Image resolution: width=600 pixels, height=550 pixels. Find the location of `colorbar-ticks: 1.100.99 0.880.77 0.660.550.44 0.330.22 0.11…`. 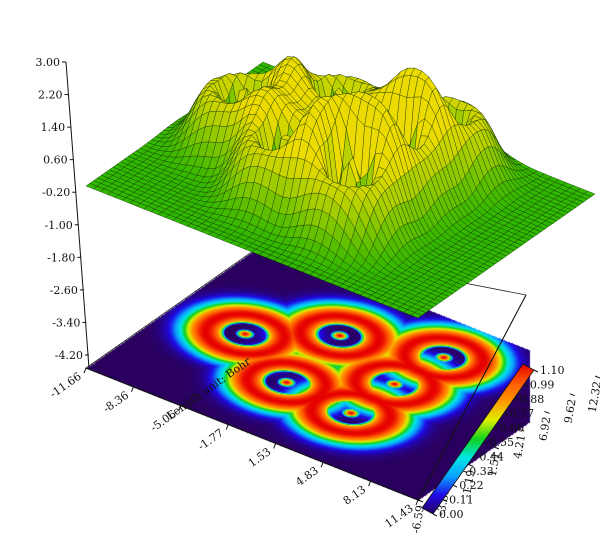

colorbar-ticks: 1.100.99 0.880.77 0.660.550.44 0.330.22 0.11… is located at coordinates (498, 442).